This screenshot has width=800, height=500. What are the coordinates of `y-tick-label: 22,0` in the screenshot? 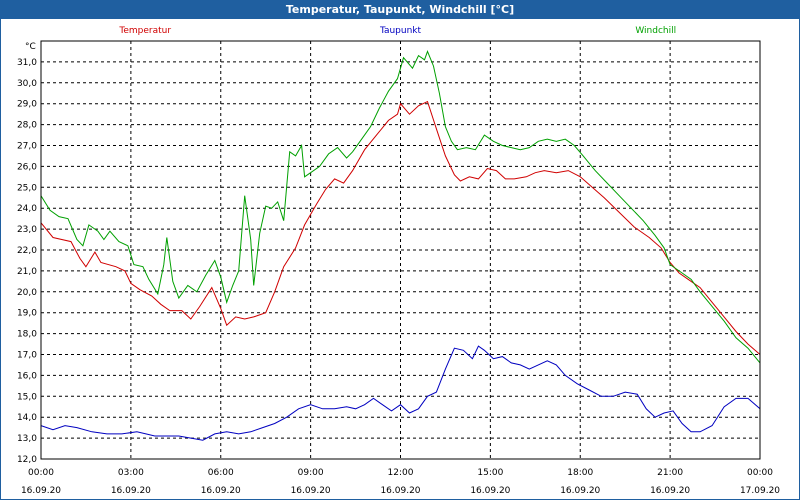 It's located at (27, 251).